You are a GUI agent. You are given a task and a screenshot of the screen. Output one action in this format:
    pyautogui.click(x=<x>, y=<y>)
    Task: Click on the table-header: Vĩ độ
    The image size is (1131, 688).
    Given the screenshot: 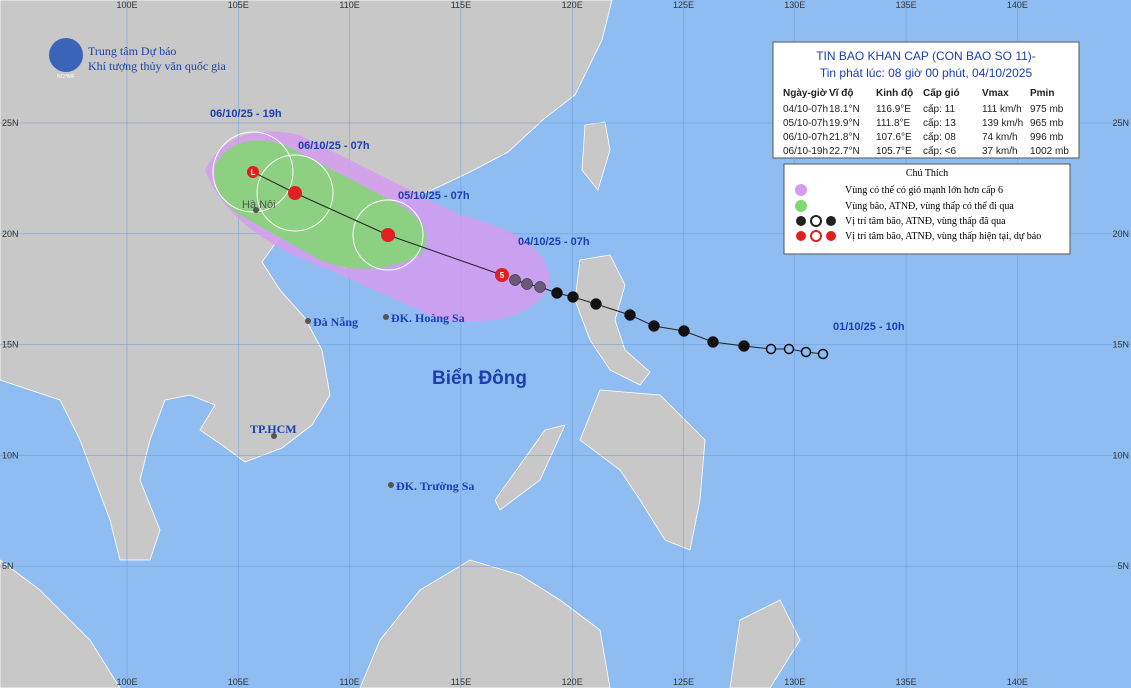 What is the action you would take?
    pyautogui.click(x=841, y=93)
    